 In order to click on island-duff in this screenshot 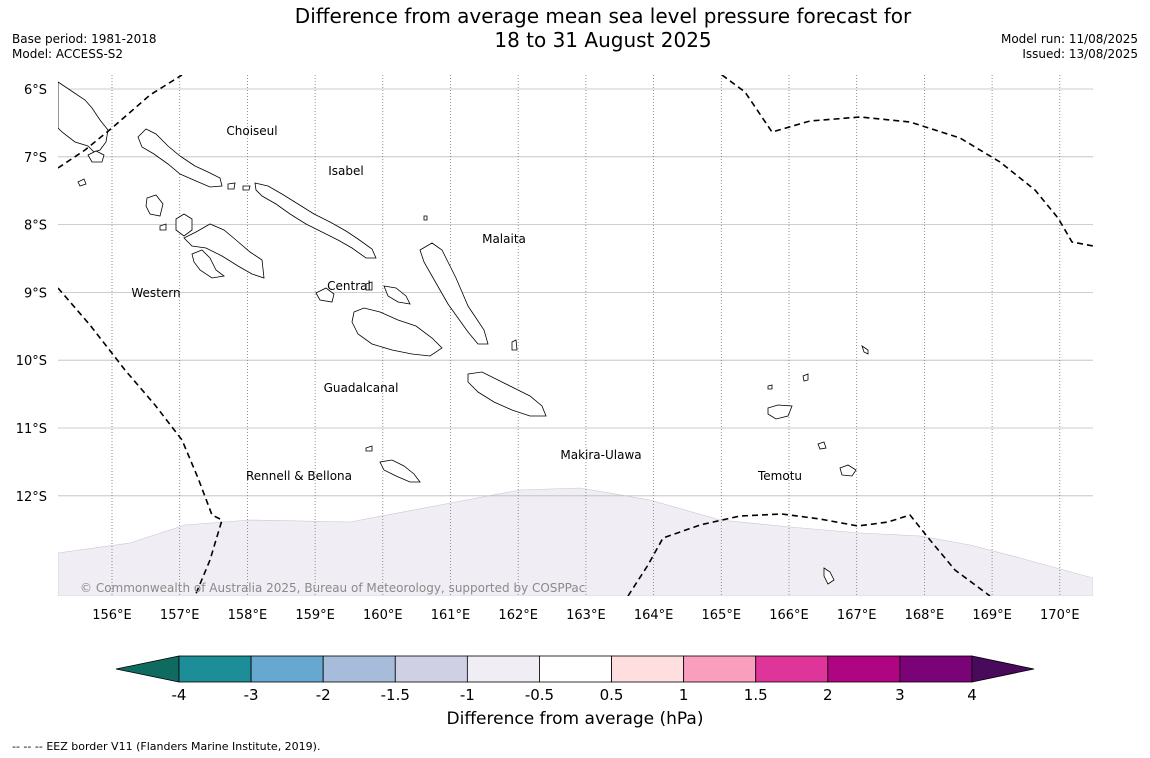, I will do `click(805, 377)`.